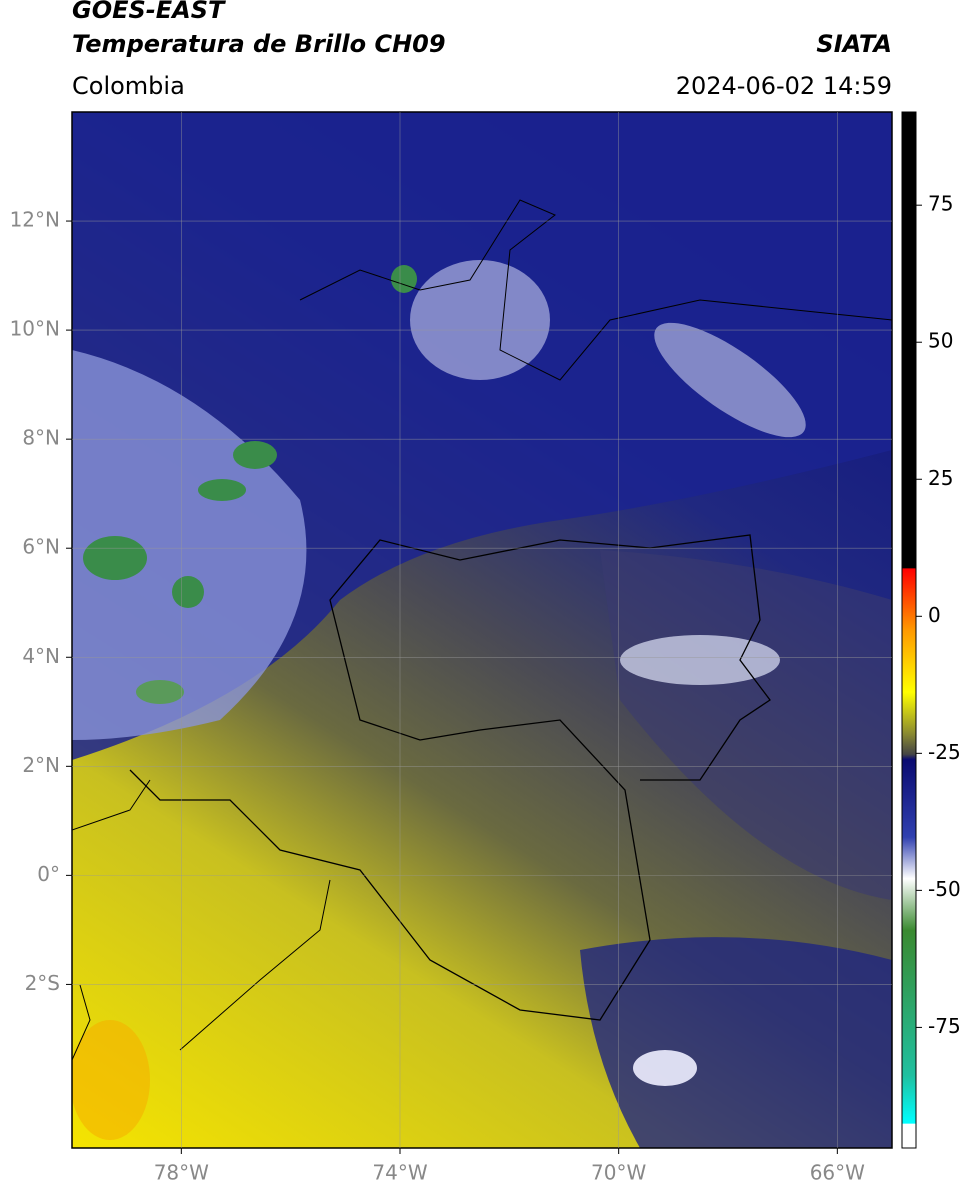 The width and height of the screenshot is (966, 1190). I want to click on colorbar-tick-label: 0, so click(934, 615).